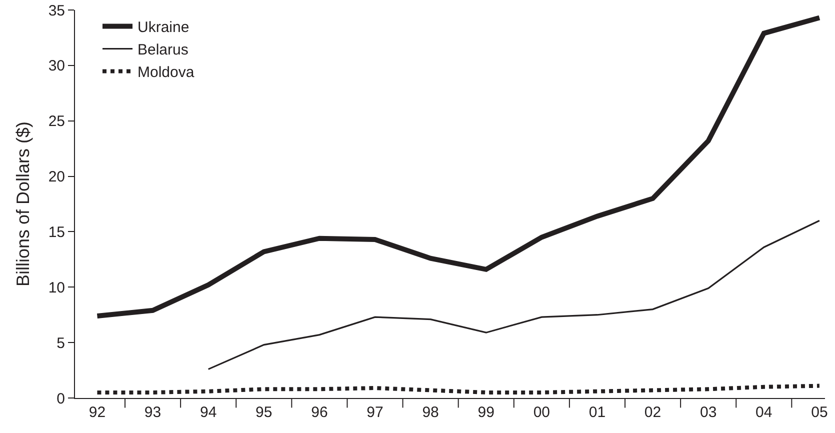  What do you see at coordinates (264, 412) in the screenshot?
I see `x-tick-label: 95` at bounding box center [264, 412].